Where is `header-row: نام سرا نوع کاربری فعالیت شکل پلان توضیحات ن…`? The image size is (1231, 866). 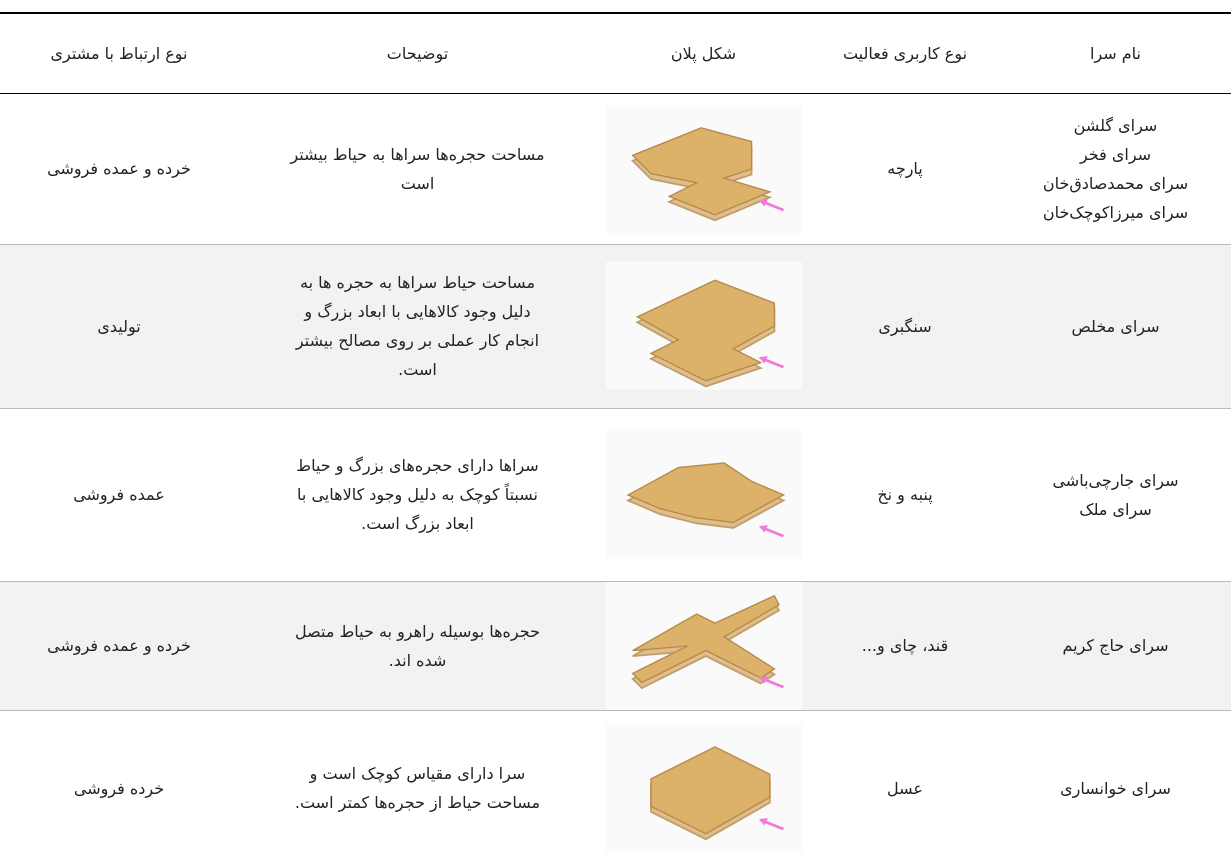
header-row: نام سرا نوع کاربری فعالیت شکل پلان توضیحات ن… is located at coordinates (615, 53).